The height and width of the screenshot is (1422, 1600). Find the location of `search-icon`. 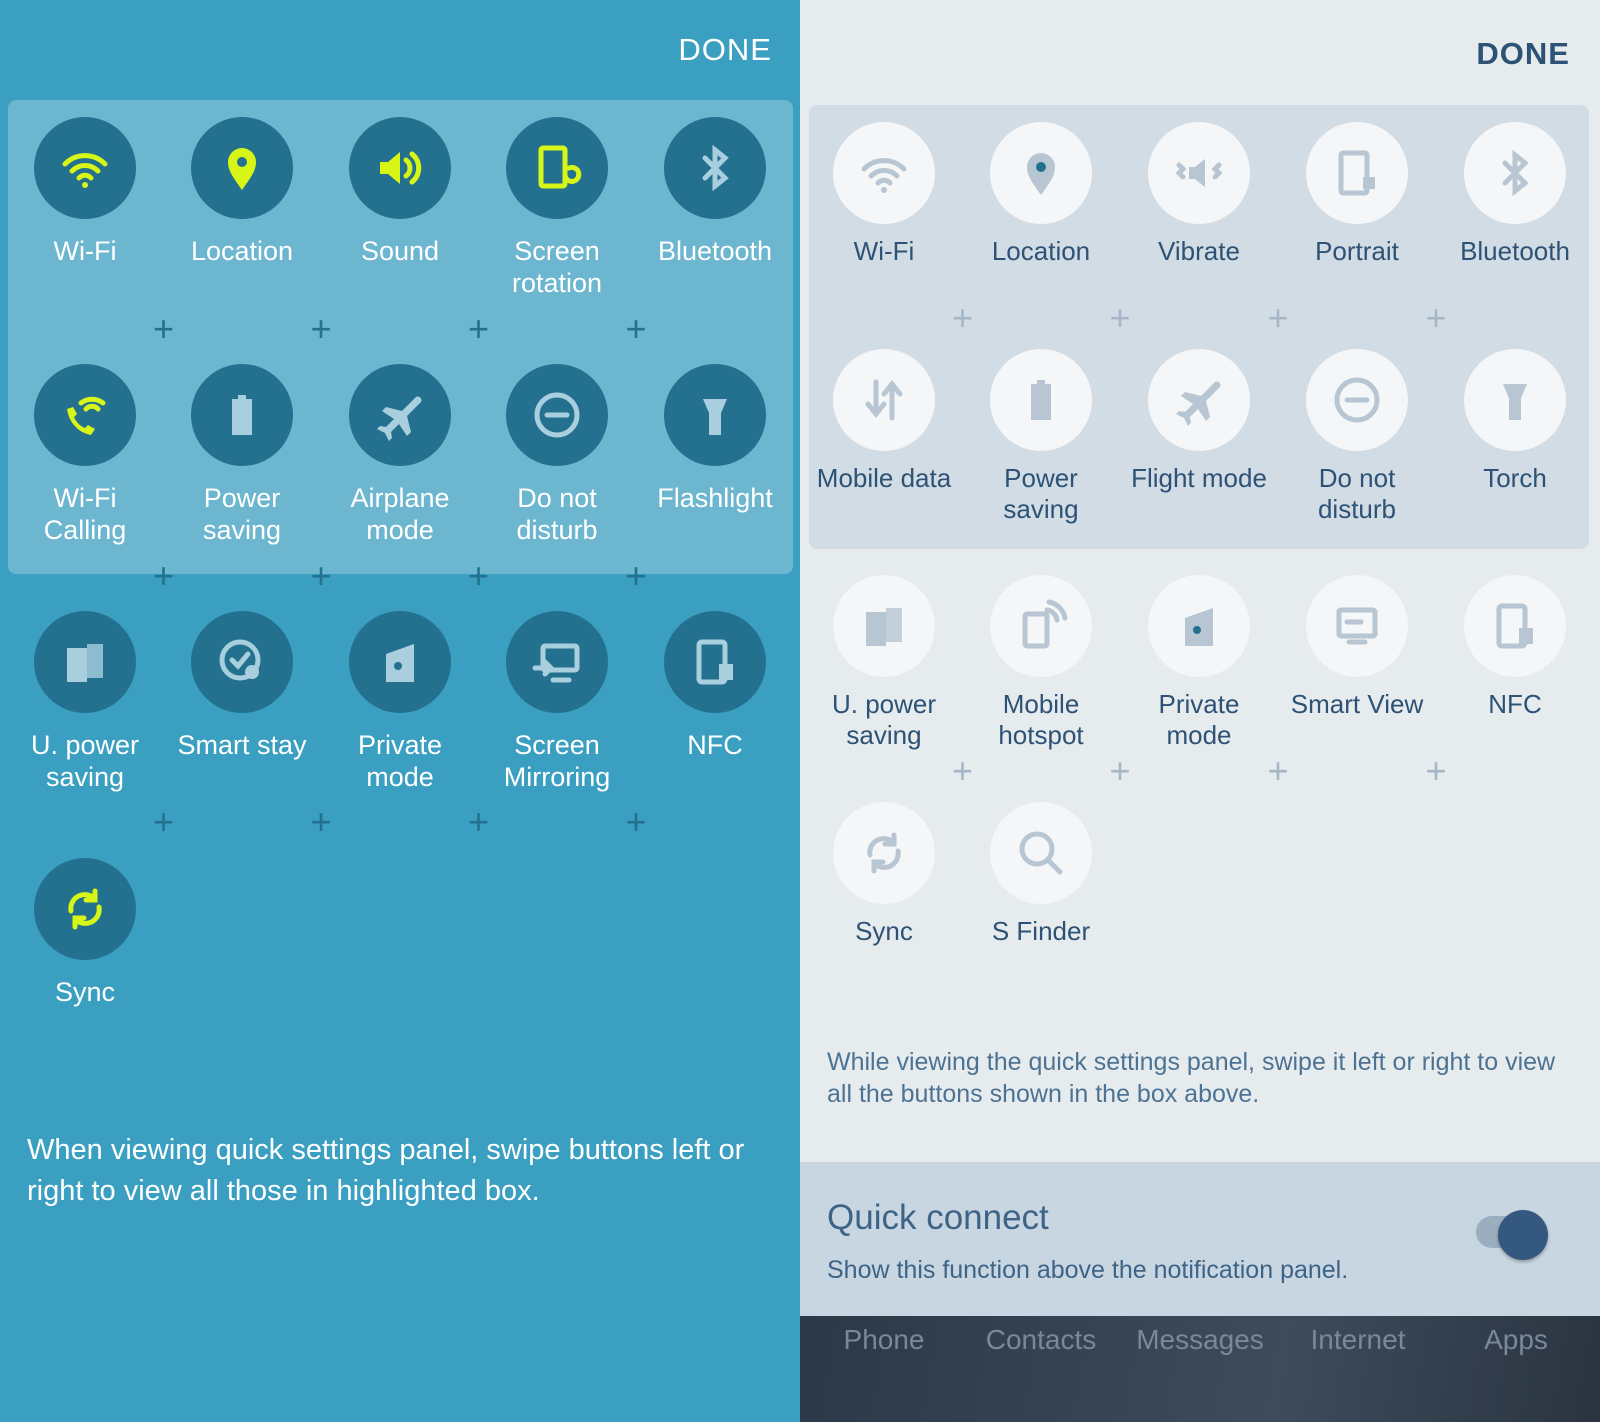

search-icon is located at coordinates (1041, 853).